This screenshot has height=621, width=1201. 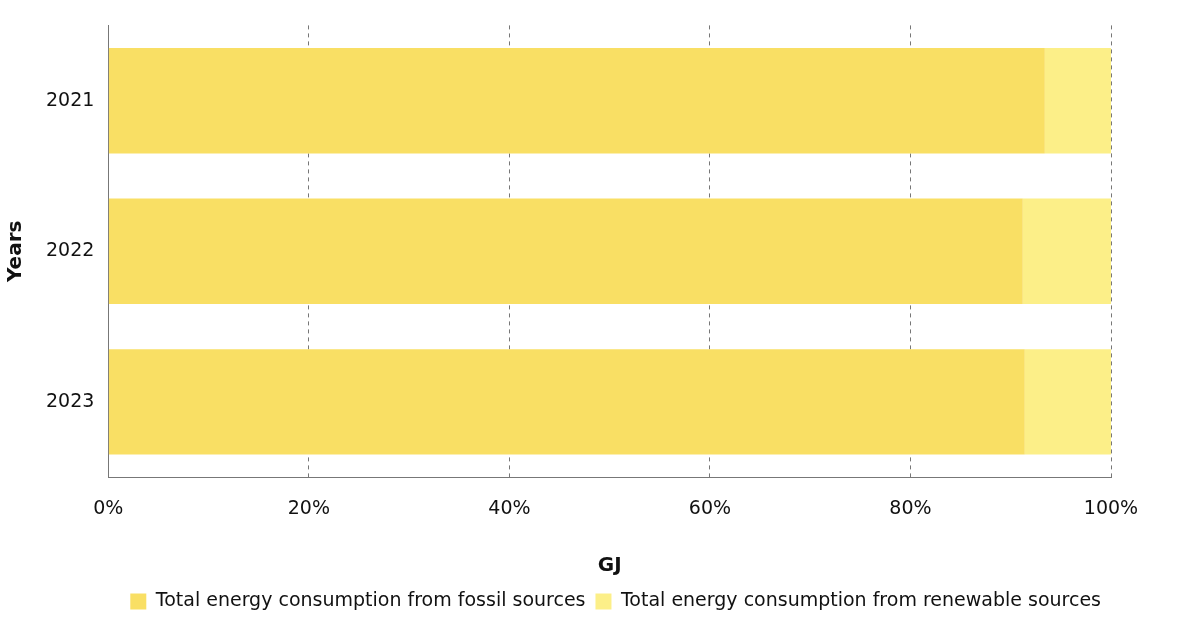 I want to click on x-tick-label: 80%, so click(x=910, y=506).